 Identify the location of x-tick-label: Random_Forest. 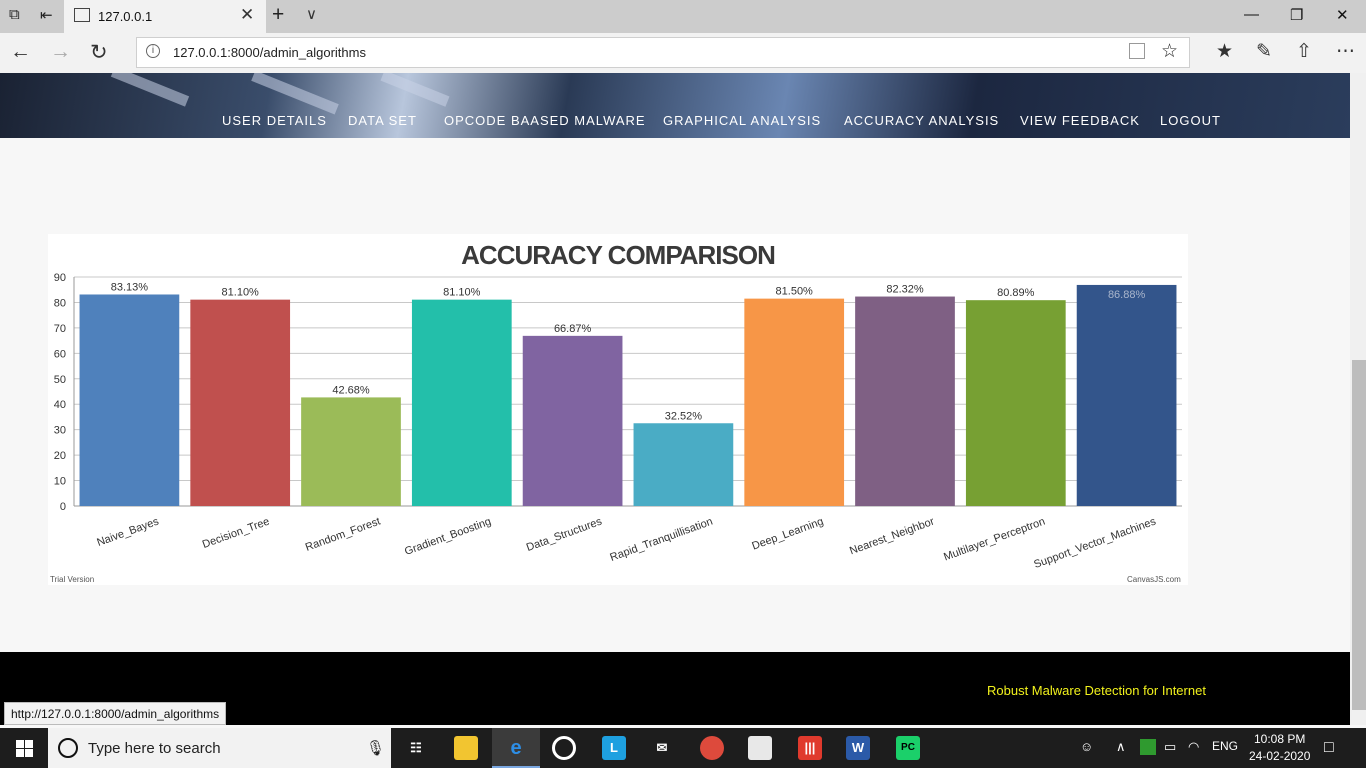
(343, 535).